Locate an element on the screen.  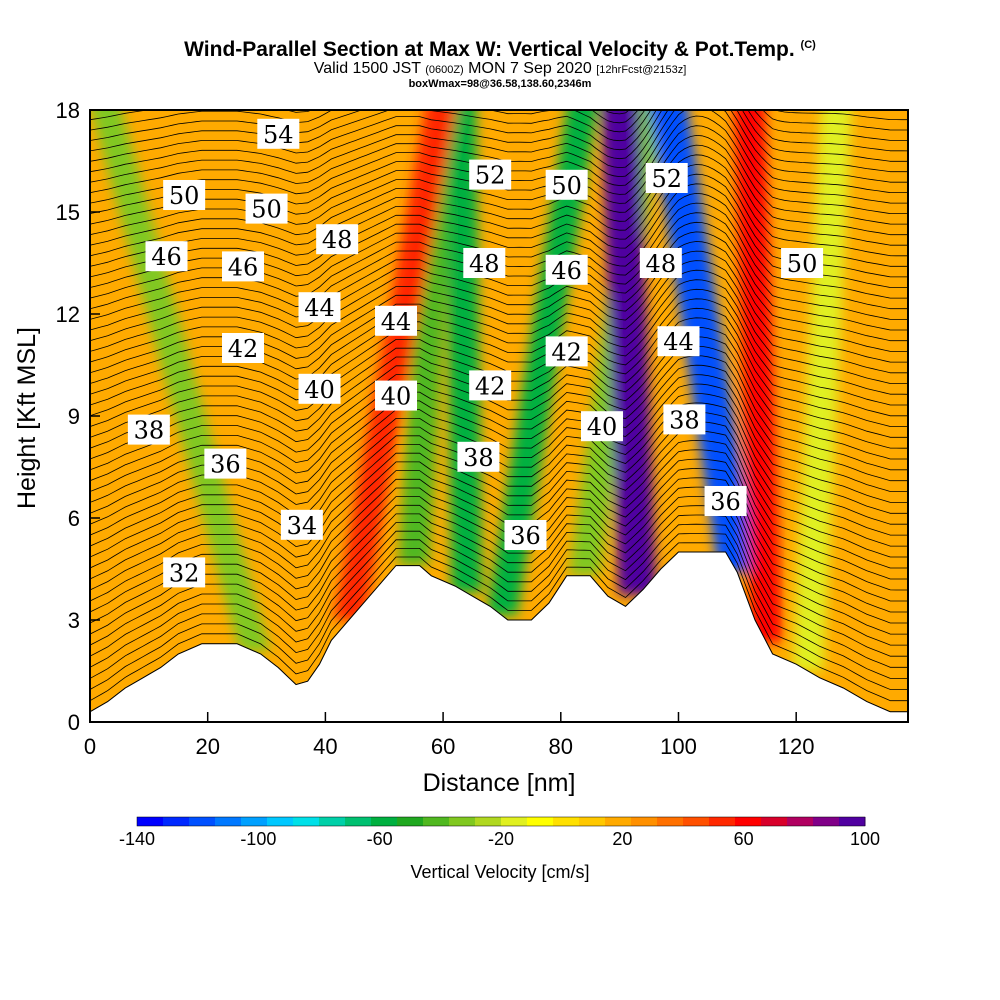
contour-label-text: 46 is located at coordinates (566, 271).